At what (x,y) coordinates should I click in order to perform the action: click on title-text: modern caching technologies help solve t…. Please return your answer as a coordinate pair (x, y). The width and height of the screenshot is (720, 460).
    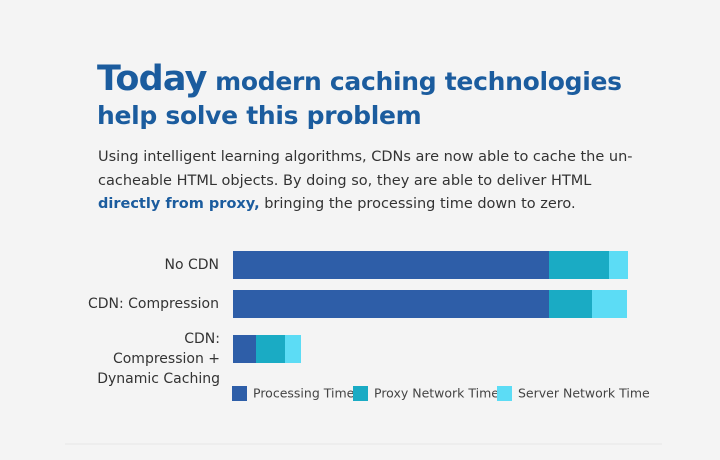
    Looking at the image, I should click on (359, 98).